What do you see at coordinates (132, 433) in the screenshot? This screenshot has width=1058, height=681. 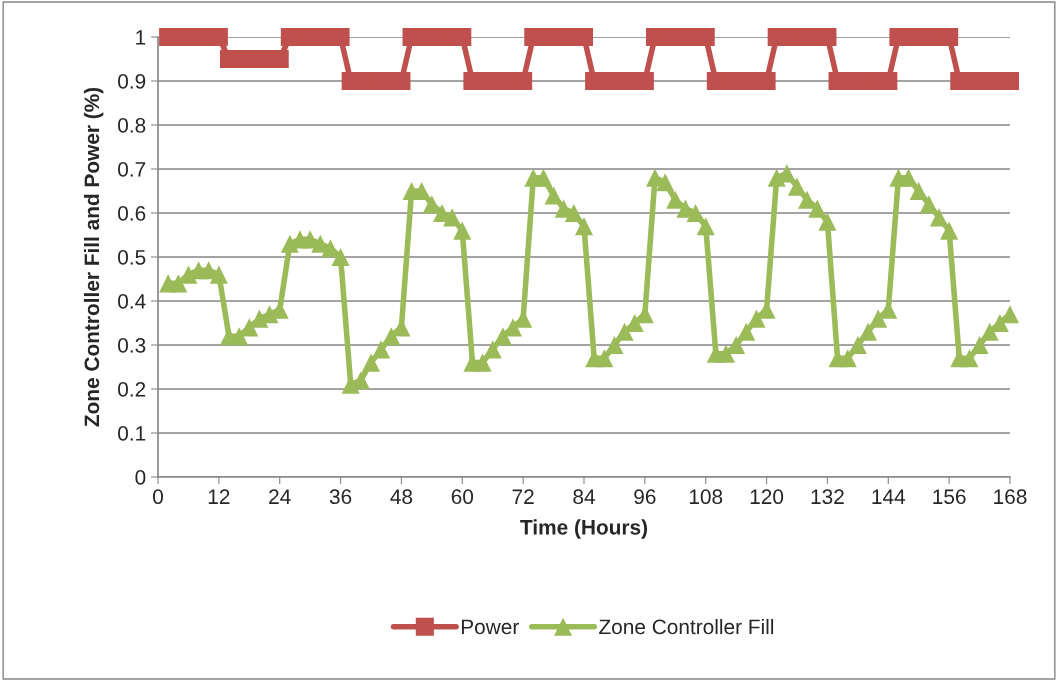 I see `y-tick-label: 0.1` at bounding box center [132, 433].